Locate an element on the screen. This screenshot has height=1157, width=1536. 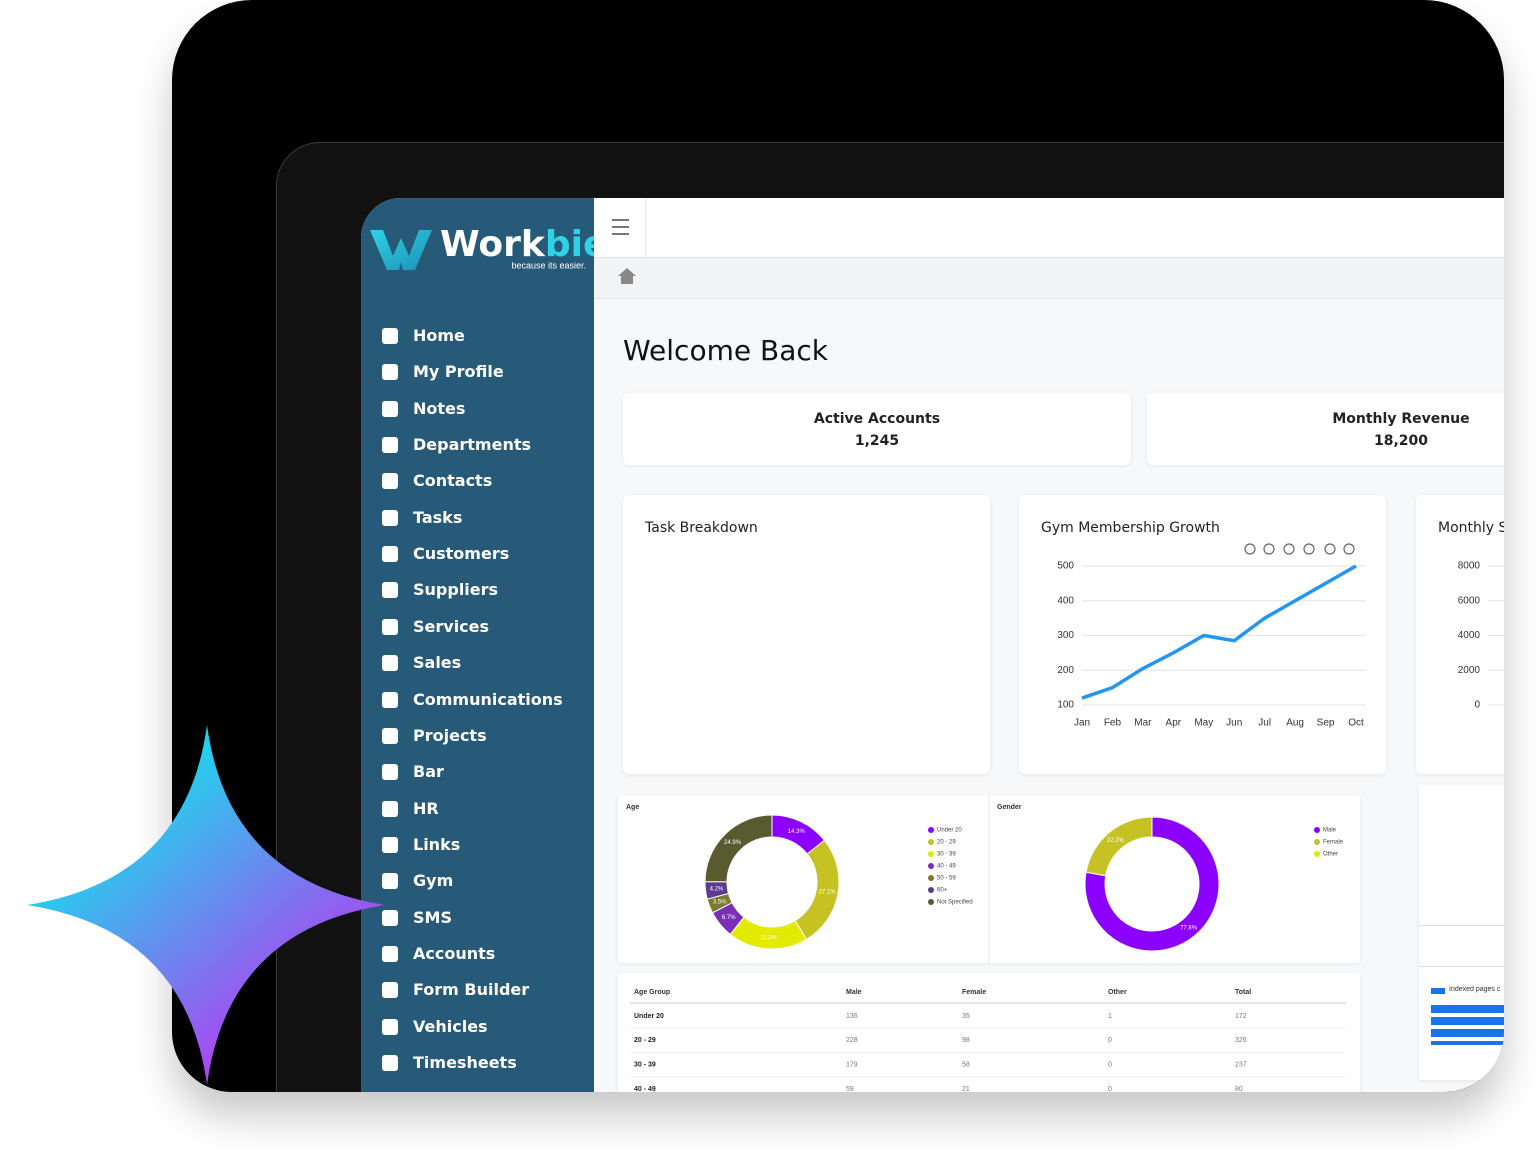
slice-label: 77.8% is located at coordinates (1189, 928).